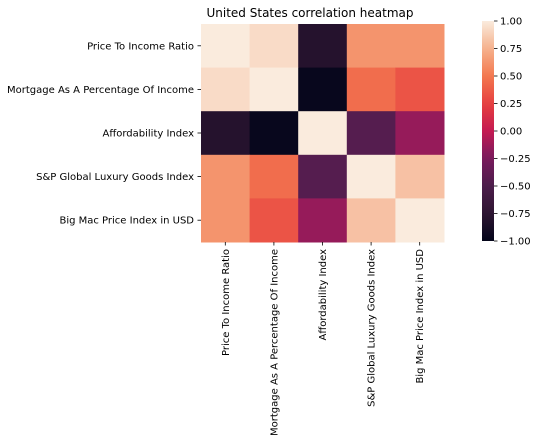 The image size is (541, 441). What do you see at coordinates (488, 131) in the screenshot?
I see `colorbar` at bounding box center [488, 131].